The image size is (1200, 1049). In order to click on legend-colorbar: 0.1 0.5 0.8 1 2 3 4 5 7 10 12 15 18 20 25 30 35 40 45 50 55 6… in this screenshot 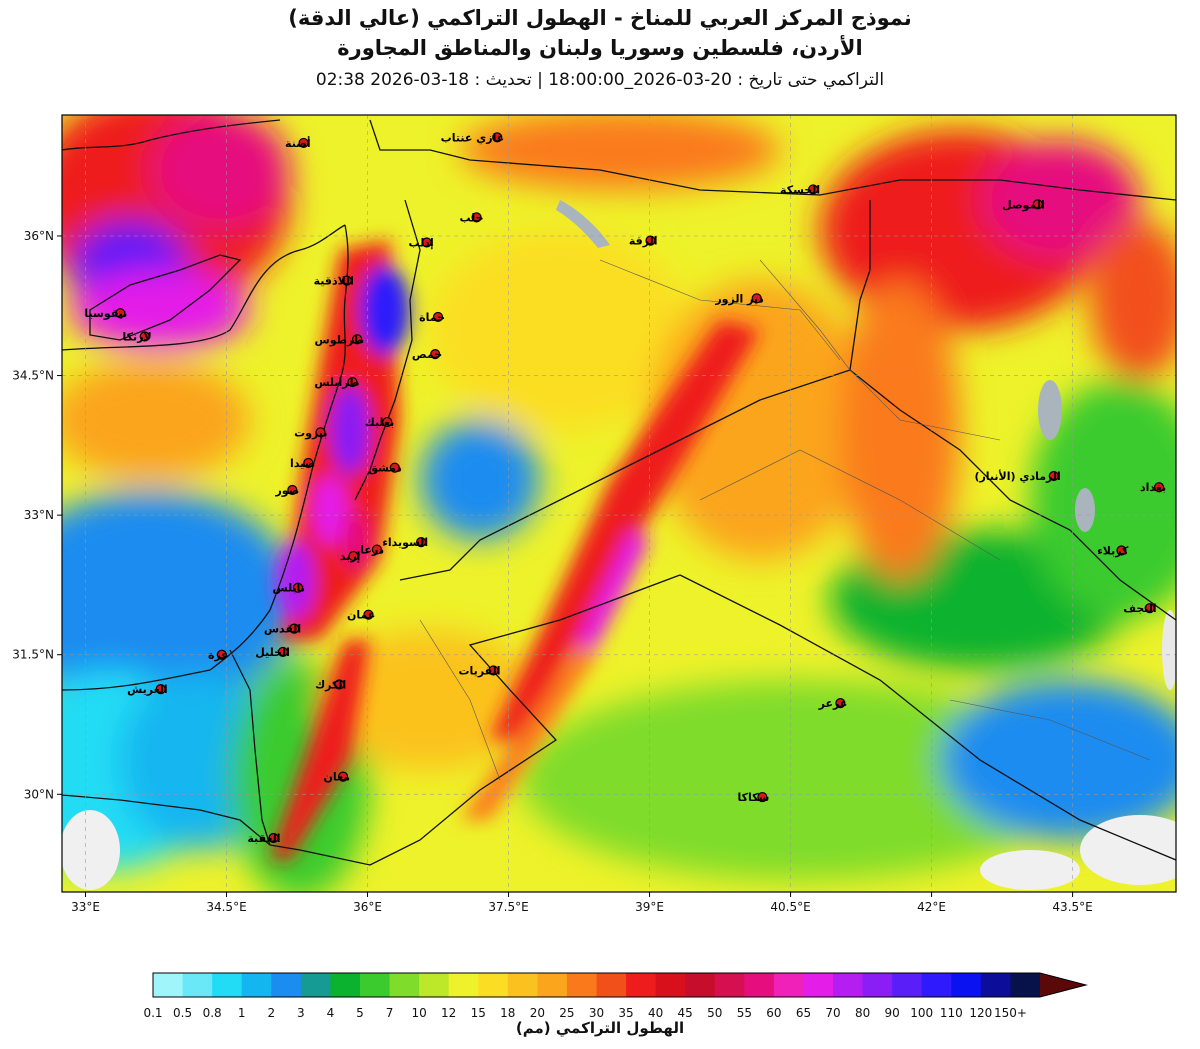, I will do `click(615, 996)`.